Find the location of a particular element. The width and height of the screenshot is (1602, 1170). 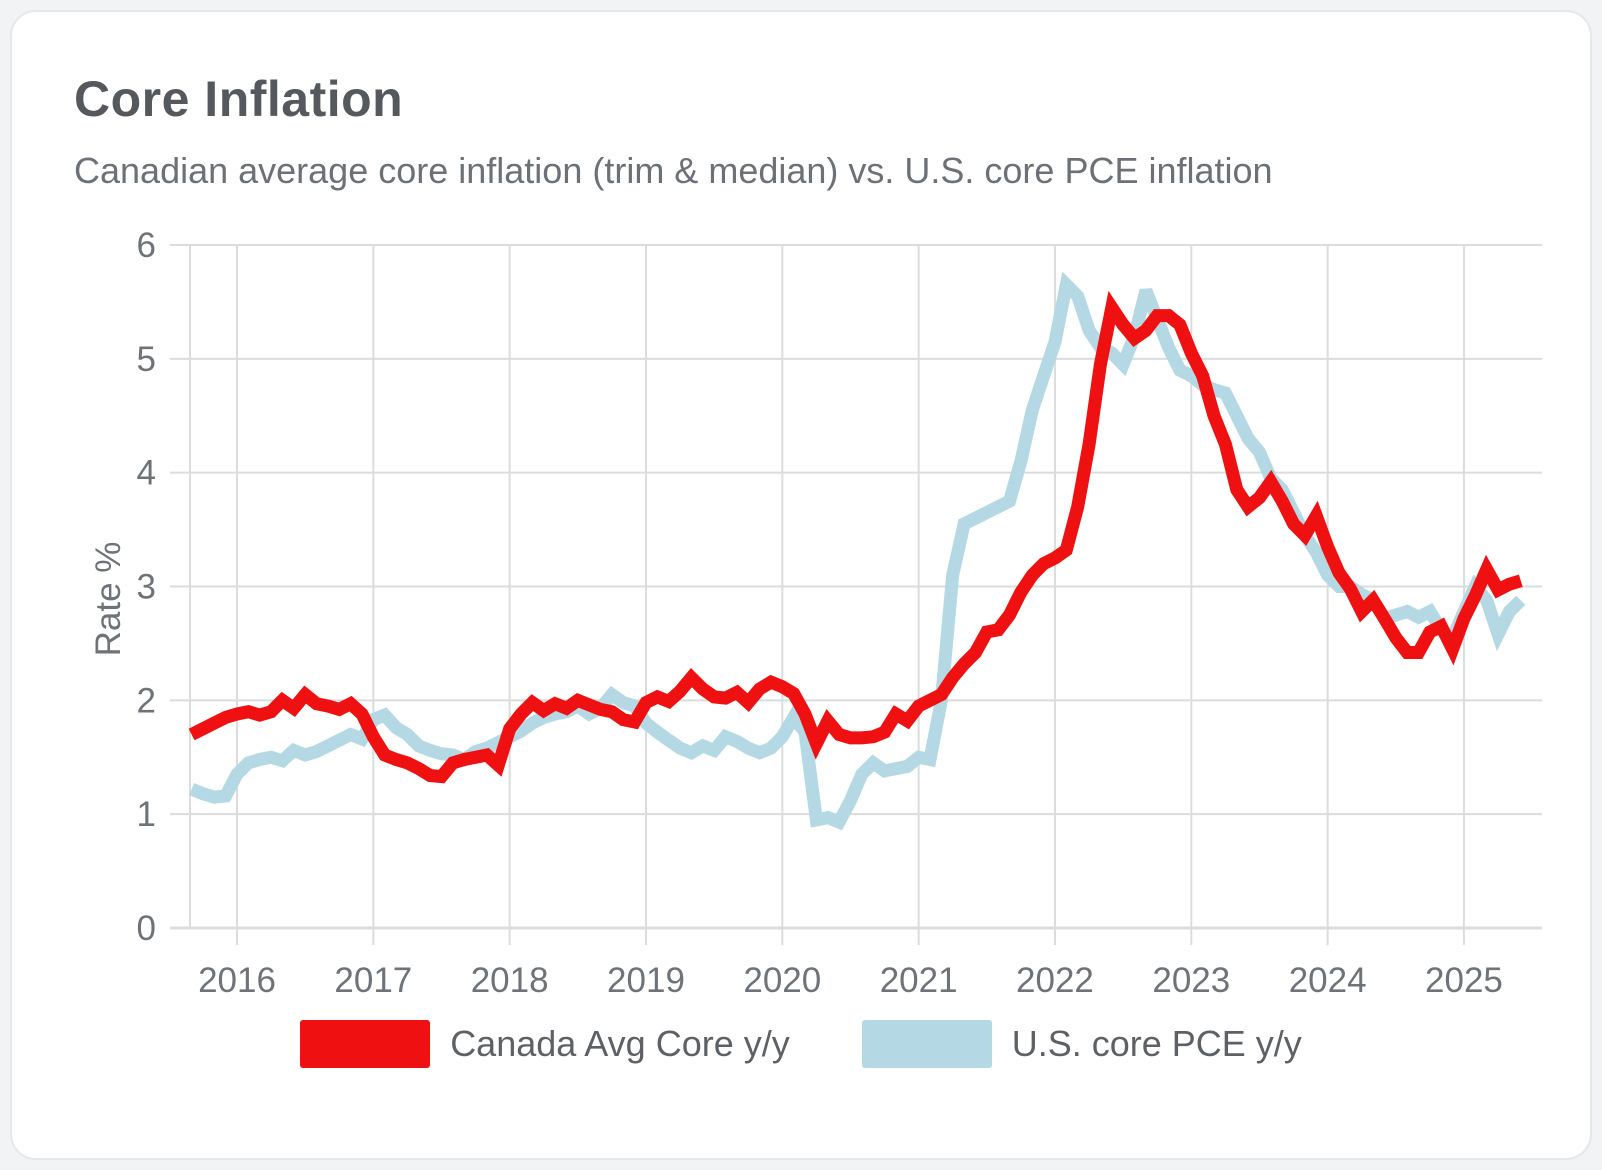

legend-item-us: U.S. core PCE y/y is located at coordinates (1081, 1044).